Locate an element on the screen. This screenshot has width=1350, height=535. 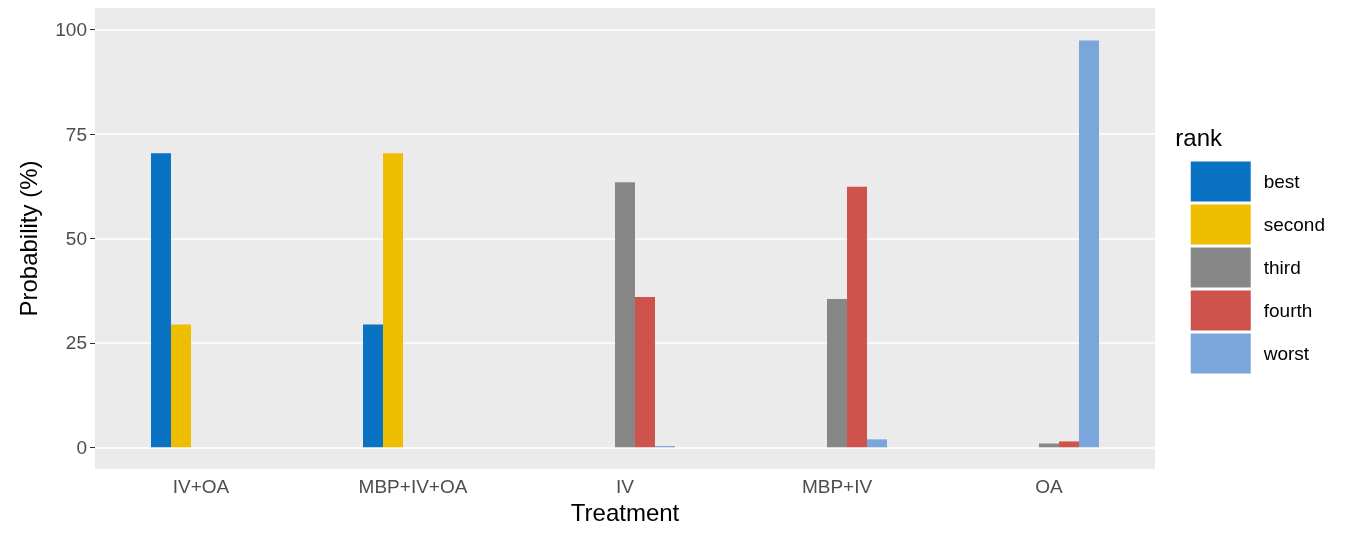
legend-label: third is located at coordinates (1282, 267).